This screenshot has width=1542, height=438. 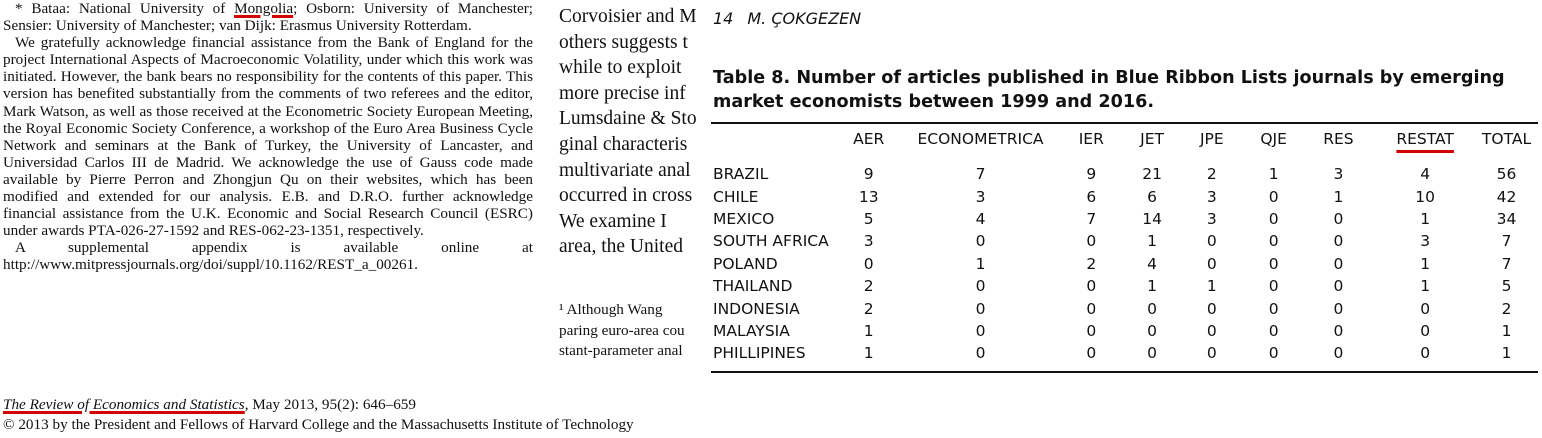 What do you see at coordinates (623, 42) in the screenshot?
I see `body-text-line: others suggests t` at bounding box center [623, 42].